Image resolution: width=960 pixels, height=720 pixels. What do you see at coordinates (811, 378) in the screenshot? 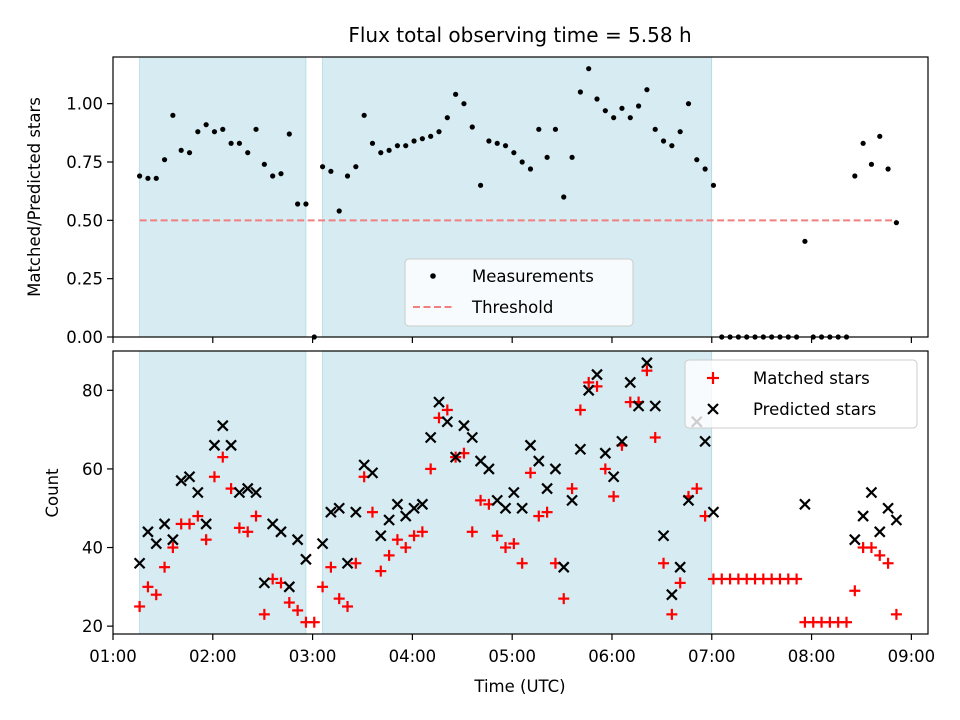
I see `legend-matched-label: Matched stars` at bounding box center [811, 378].